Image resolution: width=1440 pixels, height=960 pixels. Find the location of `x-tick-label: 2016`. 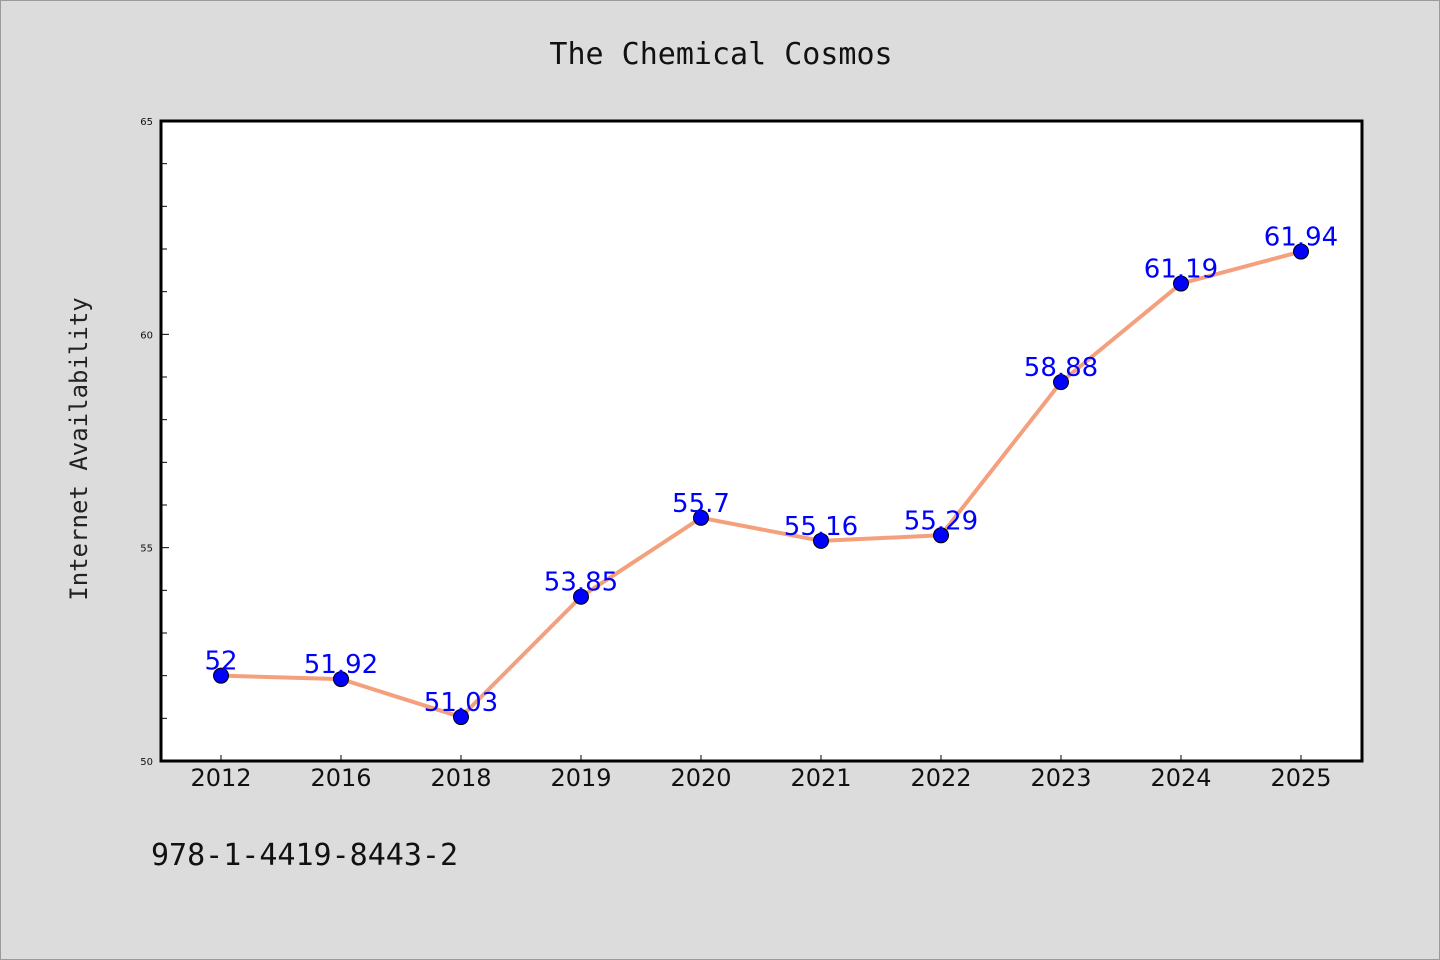

x-tick-label: 2016 is located at coordinates (340, 778).